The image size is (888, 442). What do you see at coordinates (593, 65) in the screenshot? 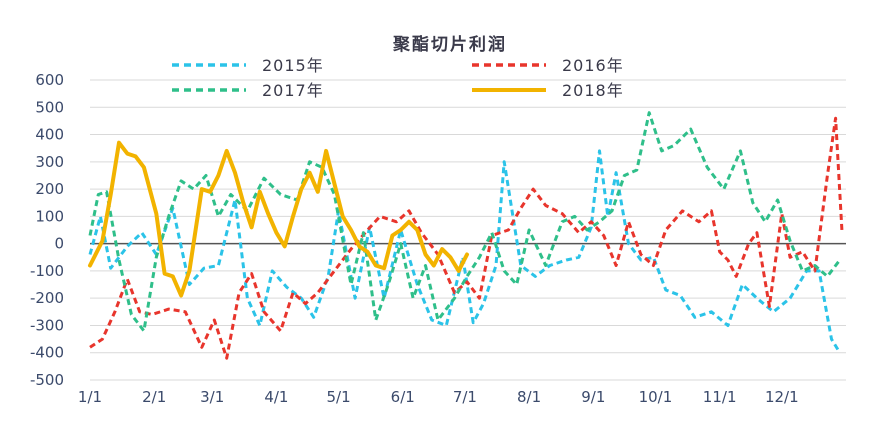
I see `legend-label-2016: 2016年` at bounding box center [593, 65].